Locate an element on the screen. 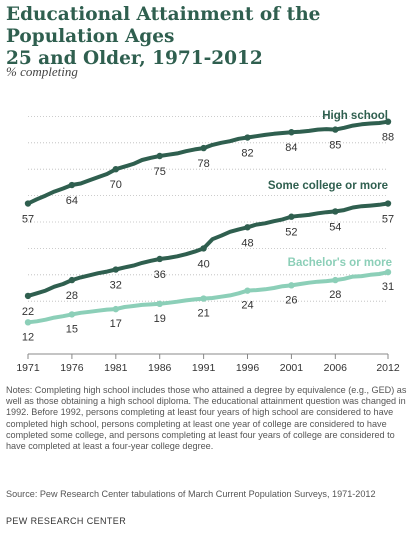 This screenshot has width=414, height=536. data-label: 70 is located at coordinates (116, 185).